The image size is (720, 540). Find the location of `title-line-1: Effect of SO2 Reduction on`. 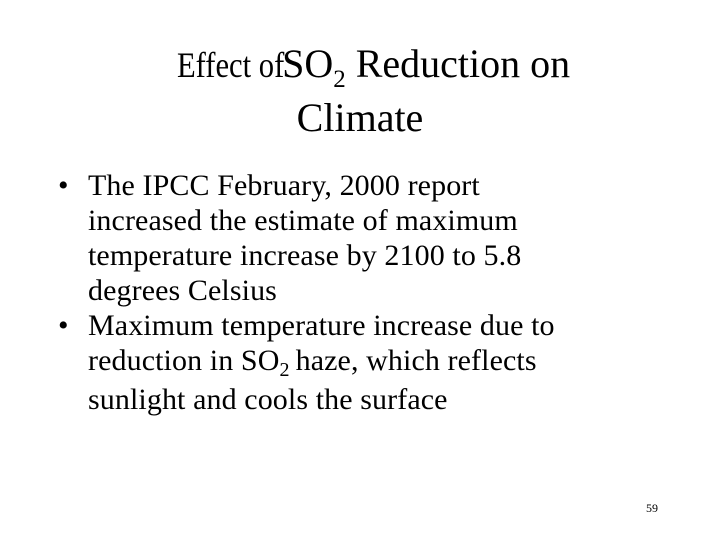

title-line-1: Effect of SO2 Reduction on is located at coordinates (364, 67).